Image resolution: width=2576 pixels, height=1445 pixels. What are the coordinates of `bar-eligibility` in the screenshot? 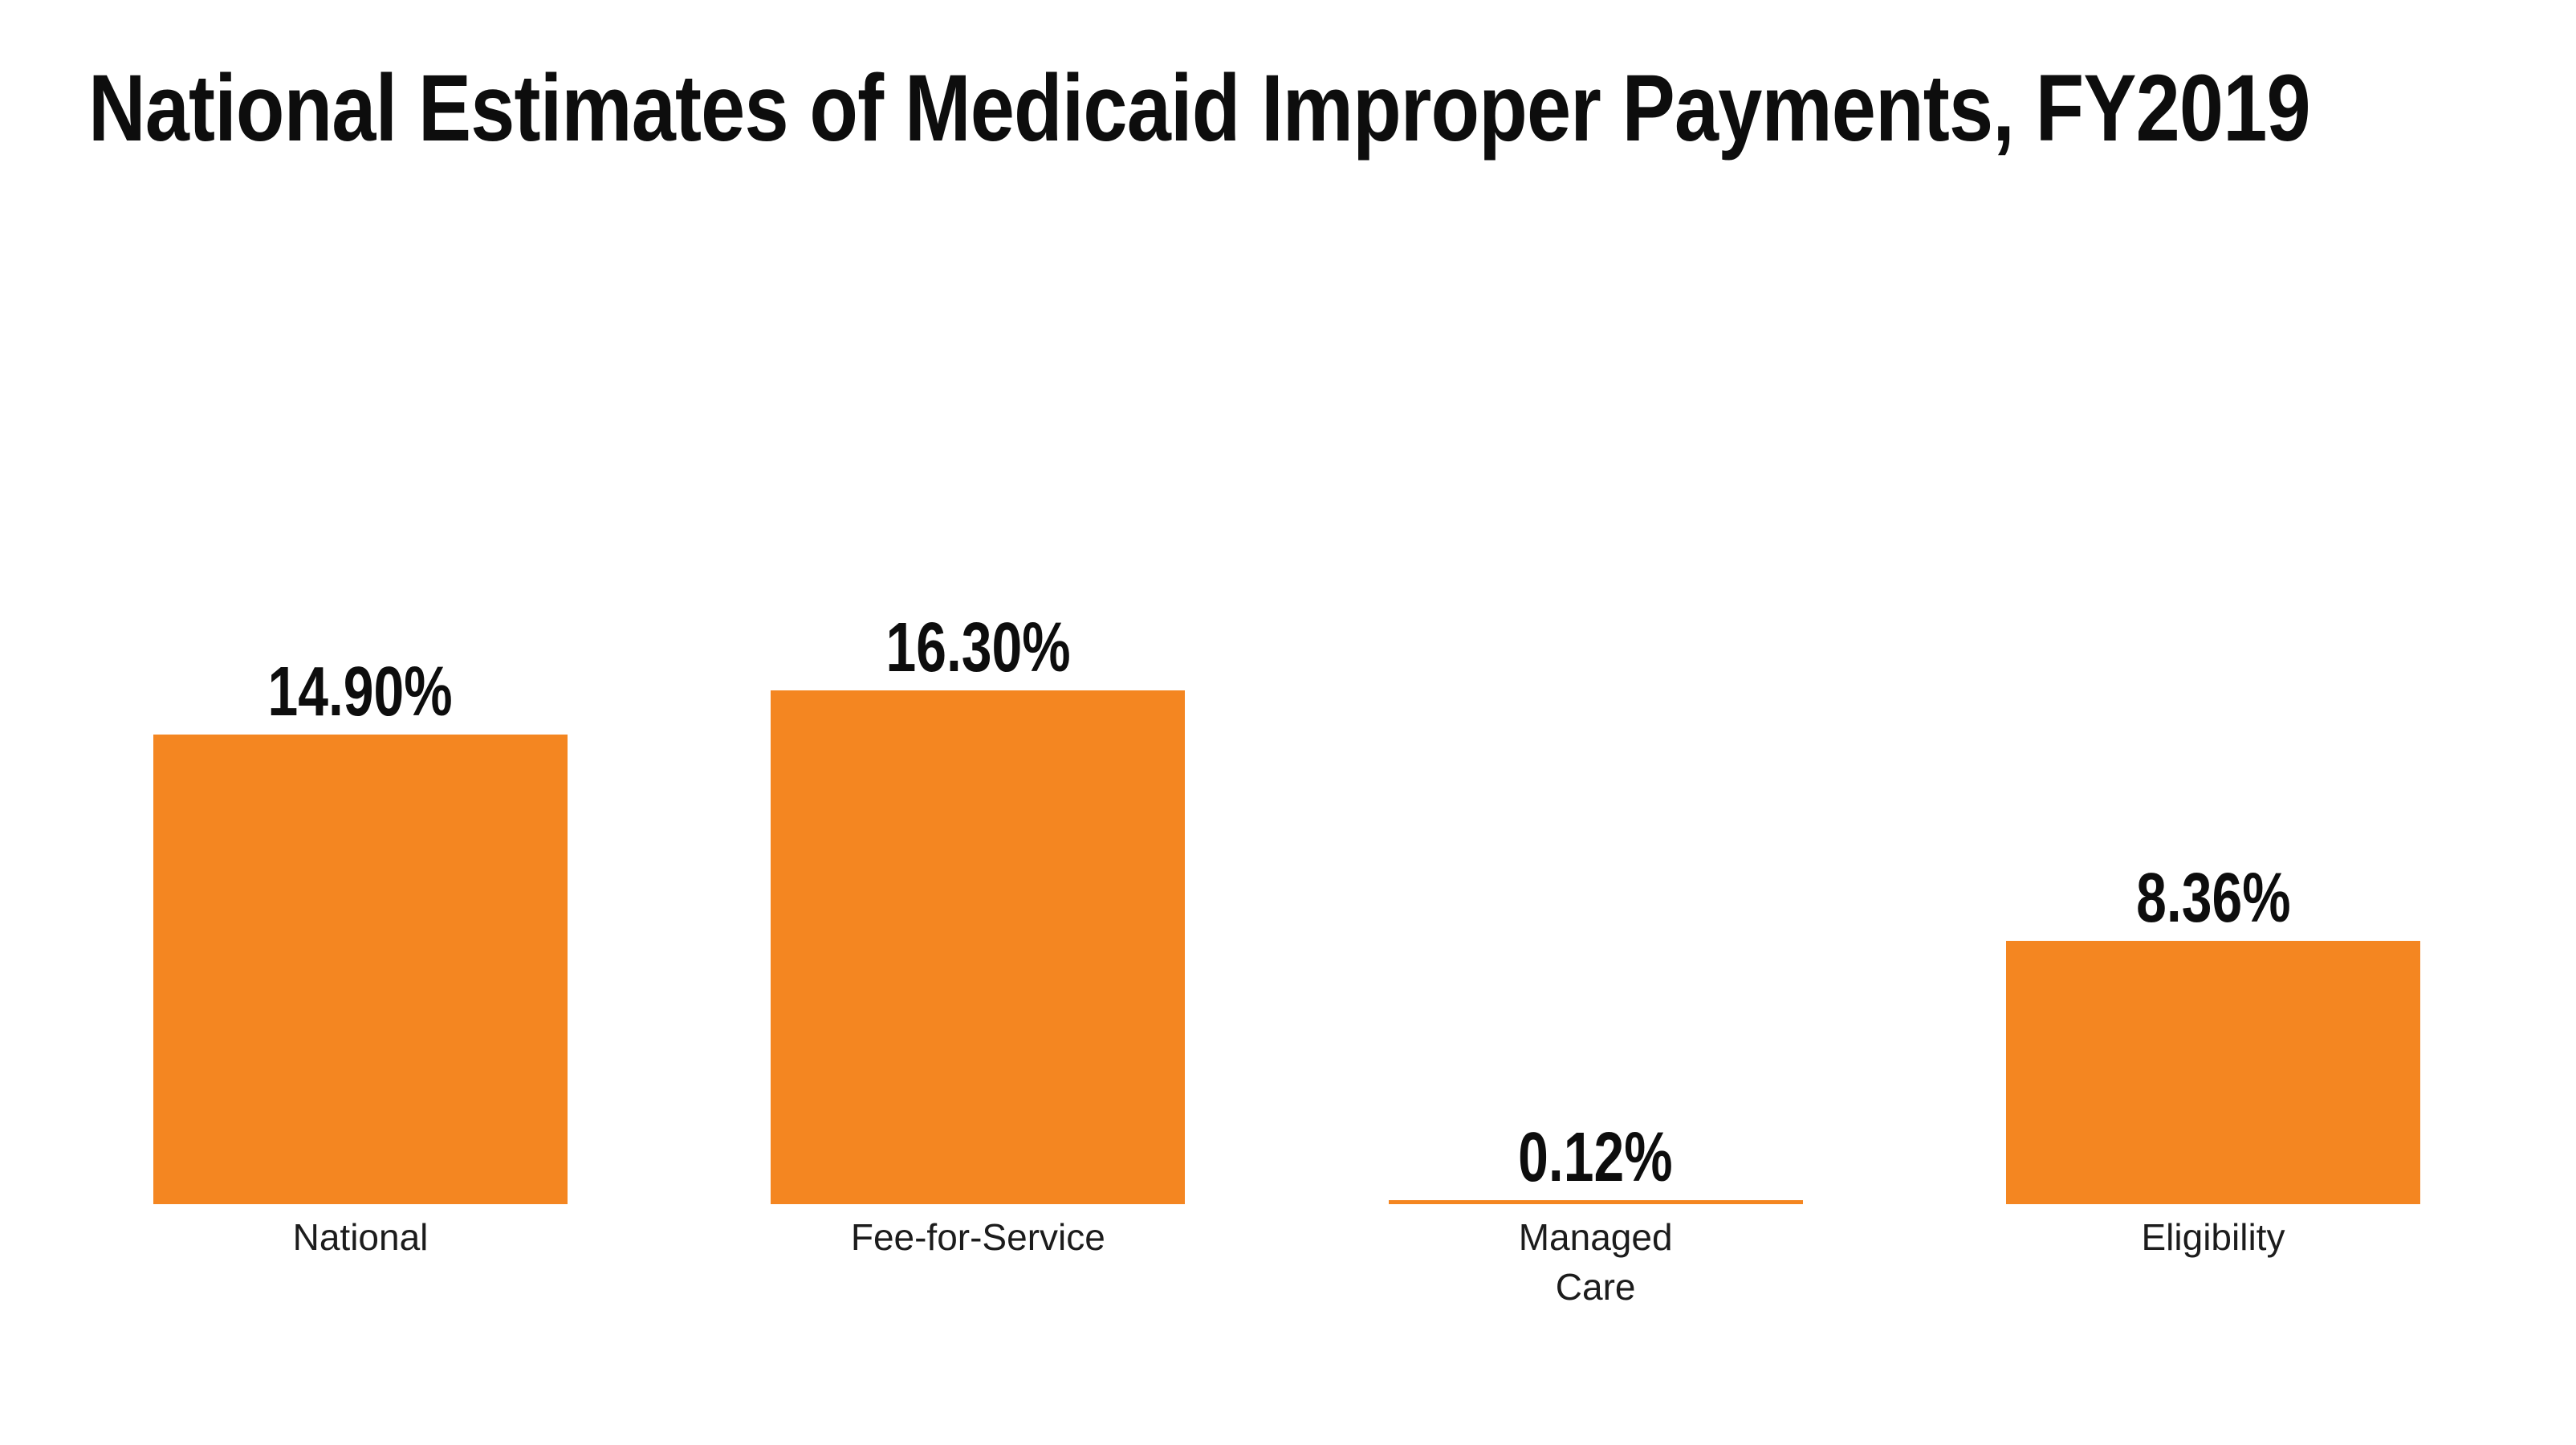 It's located at (2212, 1072).